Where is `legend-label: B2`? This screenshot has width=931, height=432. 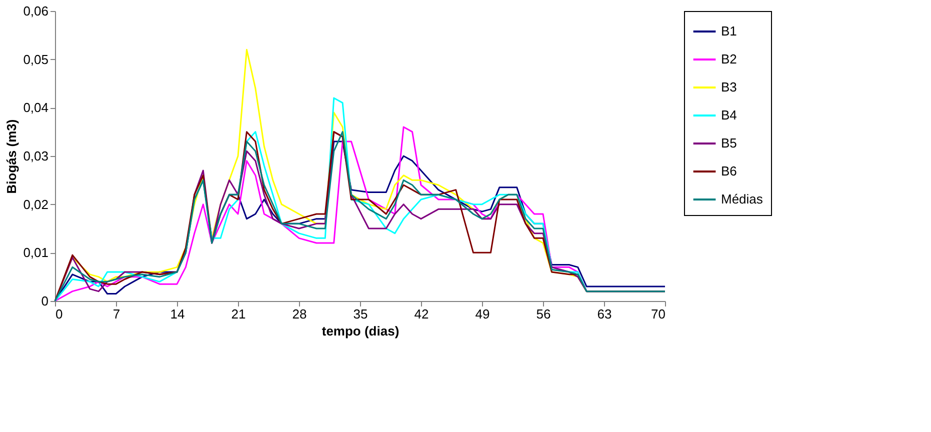 legend-label: B2 is located at coordinates (729, 59).